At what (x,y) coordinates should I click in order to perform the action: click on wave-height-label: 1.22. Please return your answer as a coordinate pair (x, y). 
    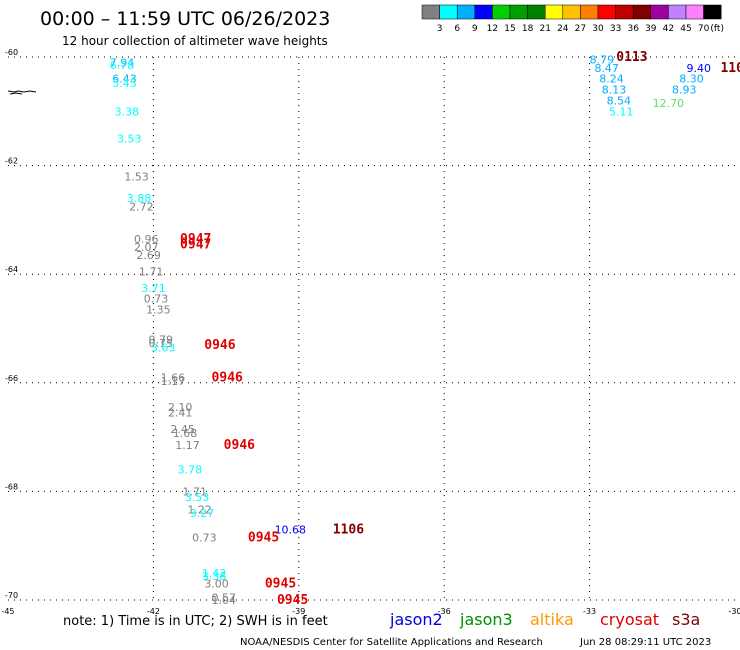
    Looking at the image, I should click on (199, 509).